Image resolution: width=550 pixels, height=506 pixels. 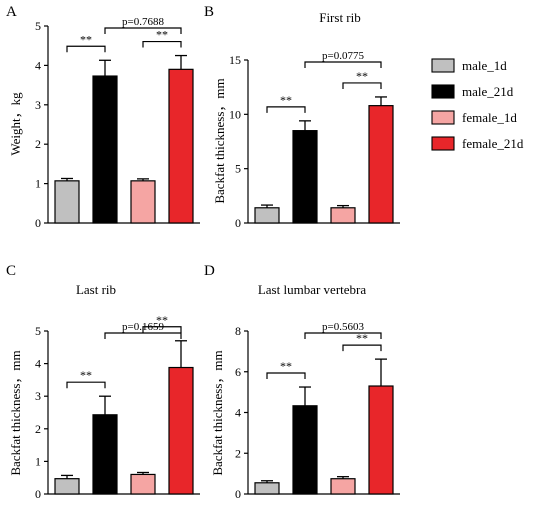 I want to click on legend: male_1d male_21d female_1d female_21d, so click(x=477, y=104).